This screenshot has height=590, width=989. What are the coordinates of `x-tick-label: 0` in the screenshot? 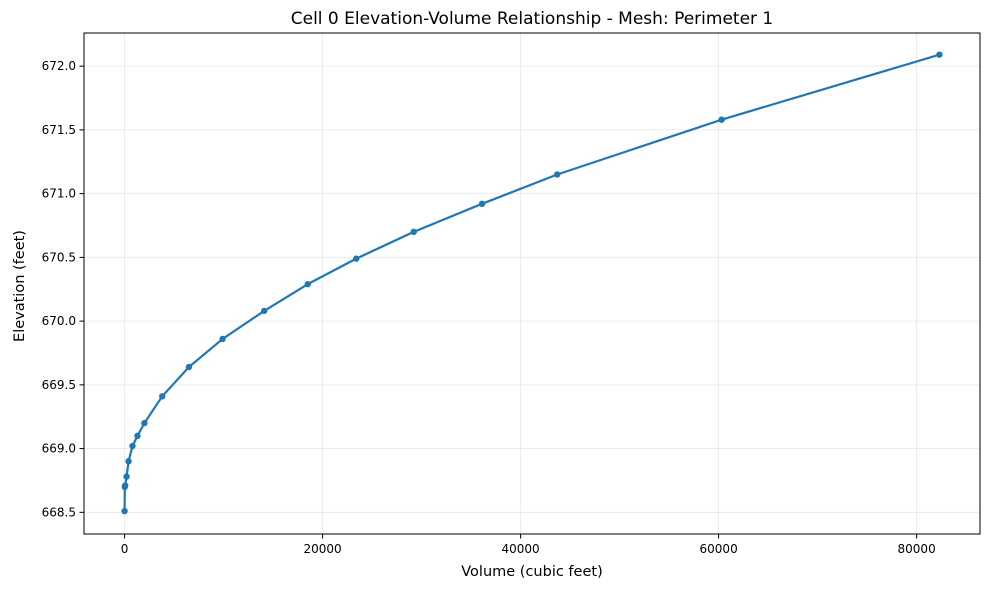 It's located at (125, 549).